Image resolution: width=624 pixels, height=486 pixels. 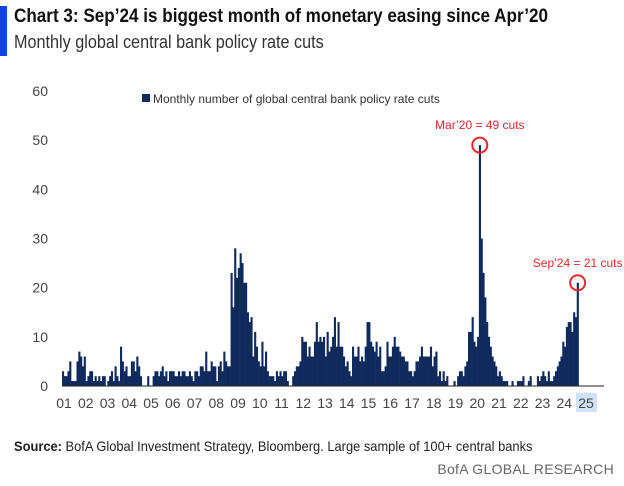 What do you see at coordinates (40, 337) in the screenshot?
I see `y-tick-label: 10` at bounding box center [40, 337].